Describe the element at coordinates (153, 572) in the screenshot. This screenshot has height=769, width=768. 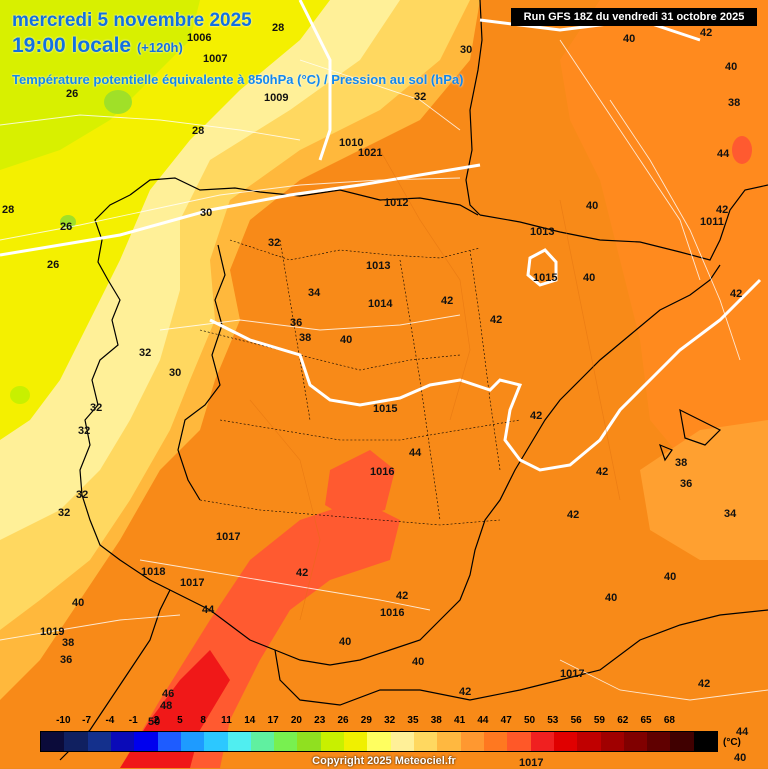
I see `pressure-label: 1018` at that location.